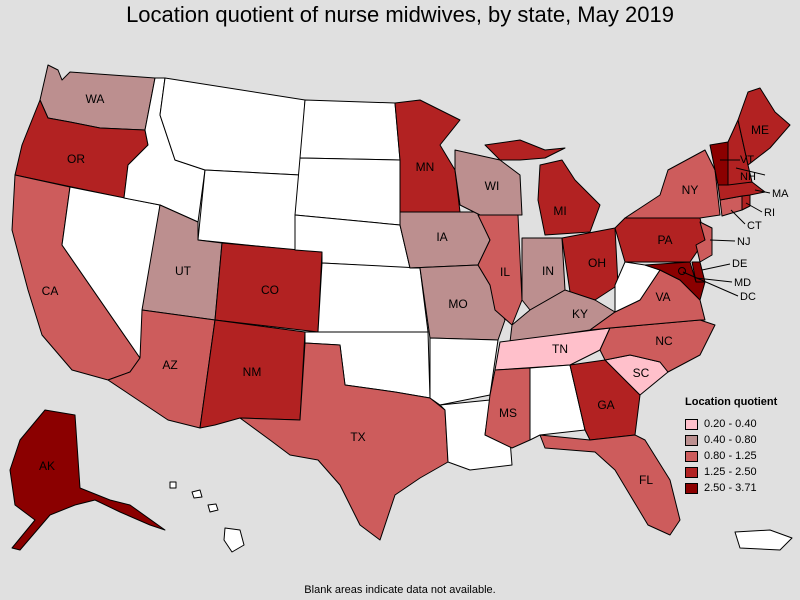  What do you see at coordinates (664, 240) in the screenshot?
I see `label-PA: PA` at bounding box center [664, 240].